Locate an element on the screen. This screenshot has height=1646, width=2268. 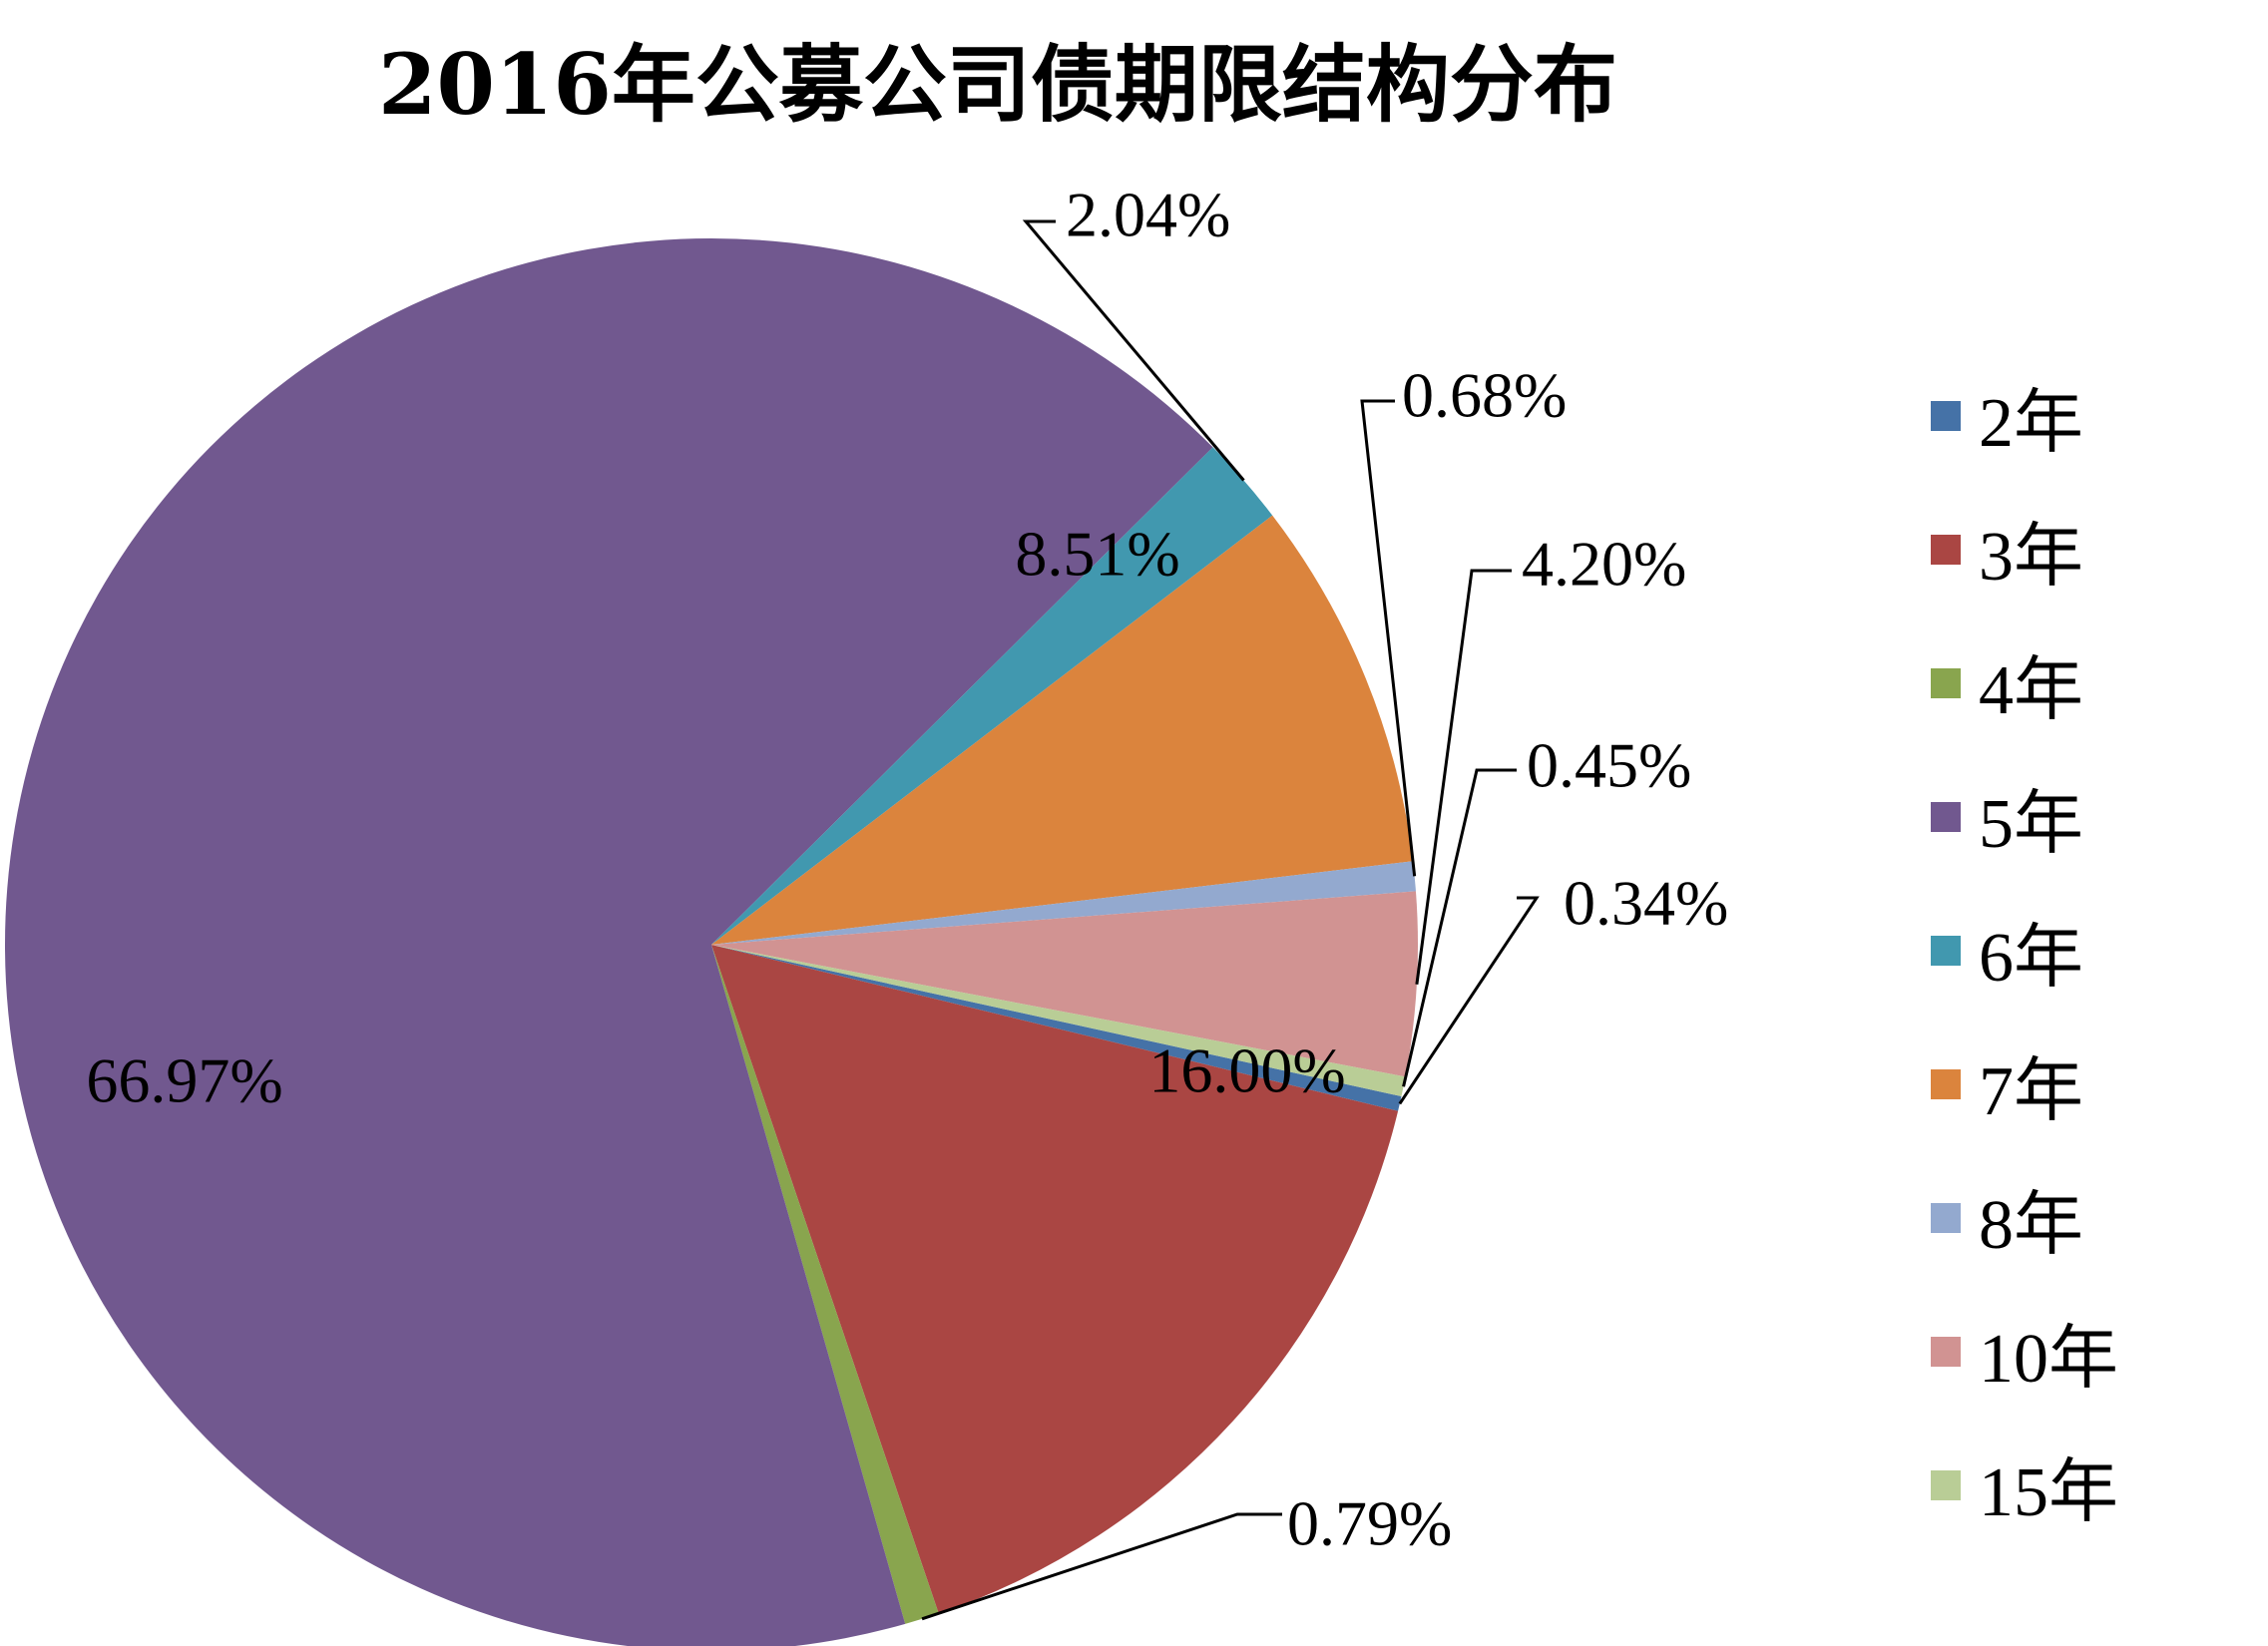
data-label-5: 2.04% is located at coordinates (1148, 215).